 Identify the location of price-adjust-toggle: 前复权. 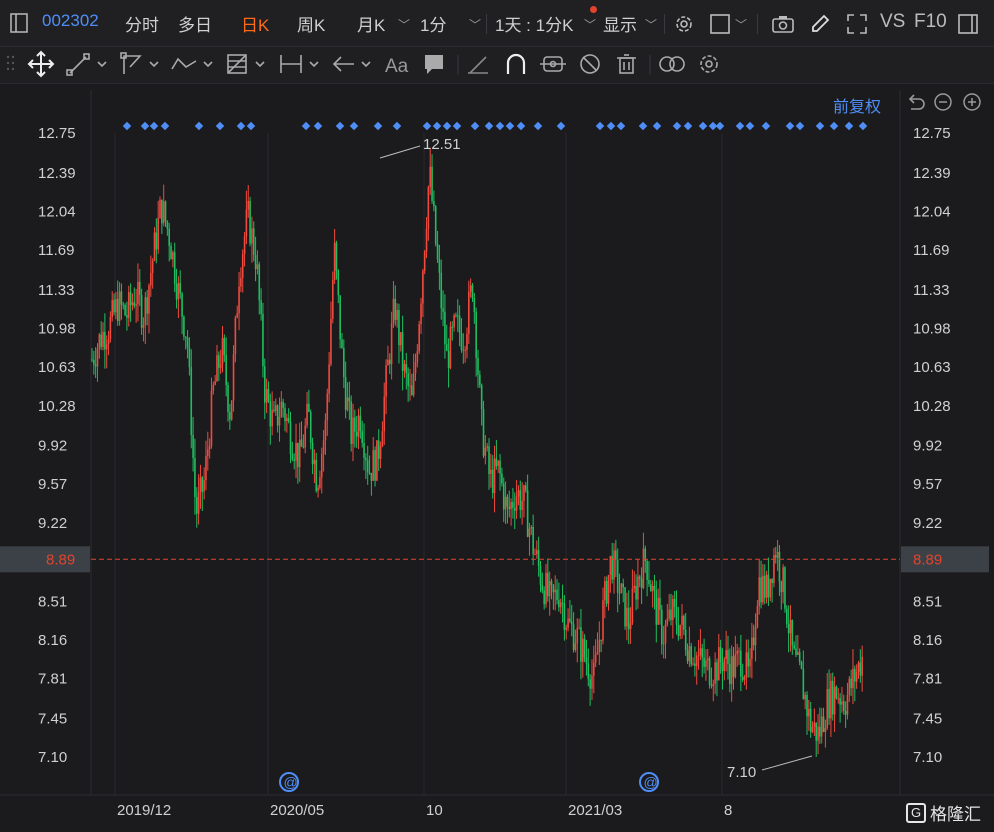
(857, 107).